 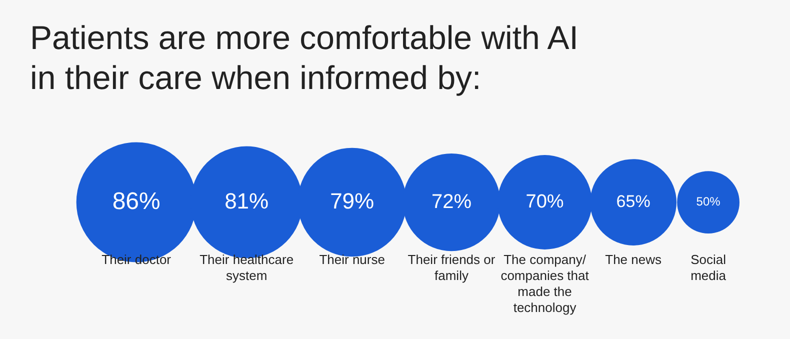 What do you see at coordinates (708, 201) in the screenshot?
I see `data-label: 50%` at bounding box center [708, 201].